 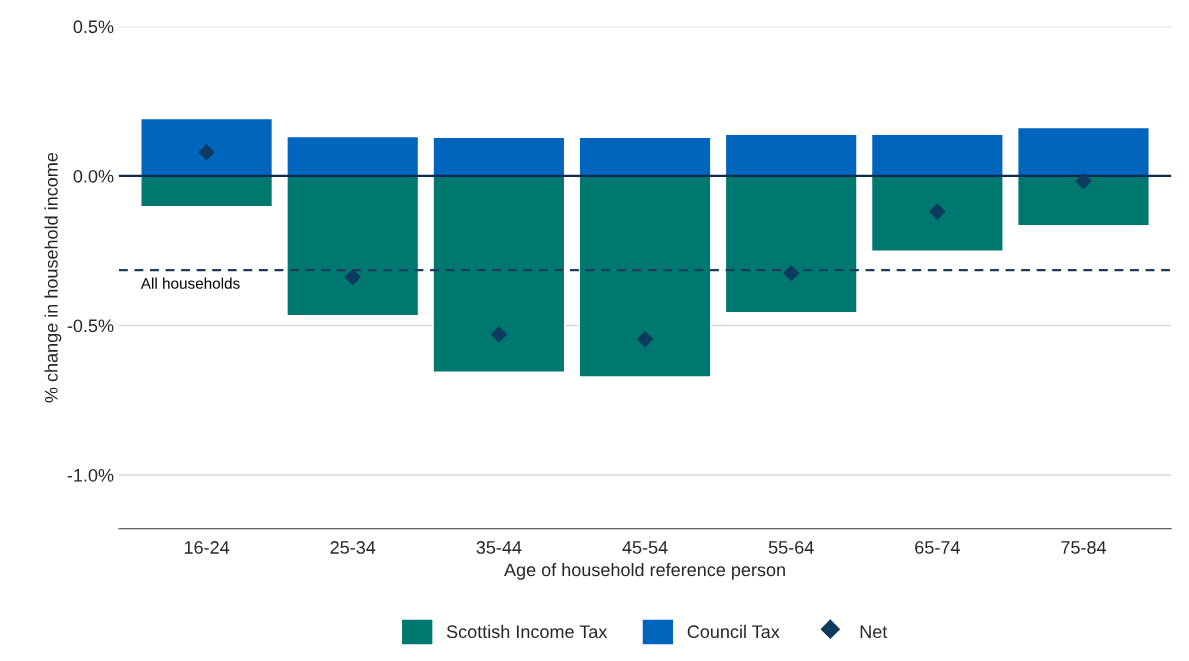 What do you see at coordinates (937, 547) in the screenshot?
I see `x-tick-label: 65-74` at bounding box center [937, 547].